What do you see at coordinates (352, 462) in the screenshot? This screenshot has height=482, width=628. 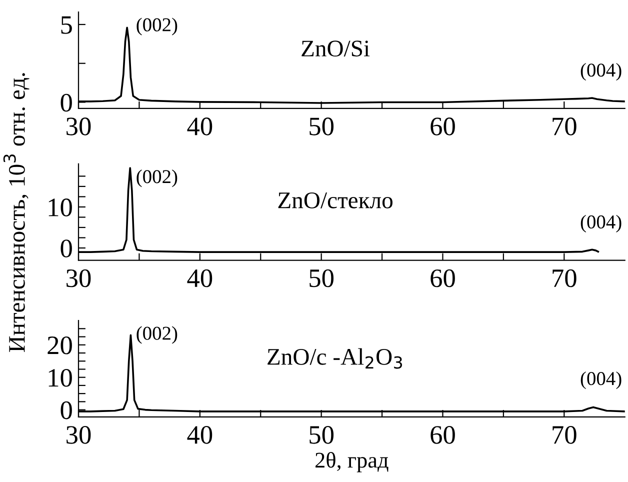 I see `x-axis-title: 2θ, град` at bounding box center [352, 462].